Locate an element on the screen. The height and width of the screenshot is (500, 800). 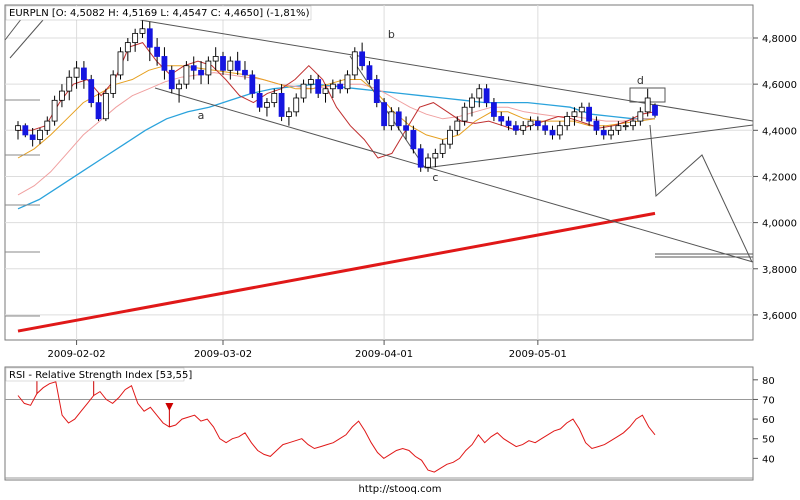
x-tick-label: 2009-04-01 is located at coordinates (384, 354).